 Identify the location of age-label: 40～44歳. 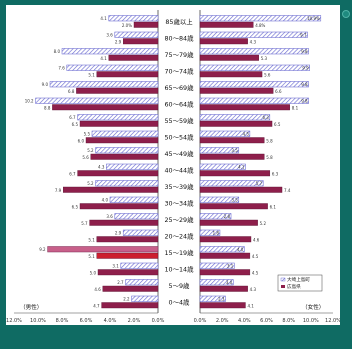
(179, 170).